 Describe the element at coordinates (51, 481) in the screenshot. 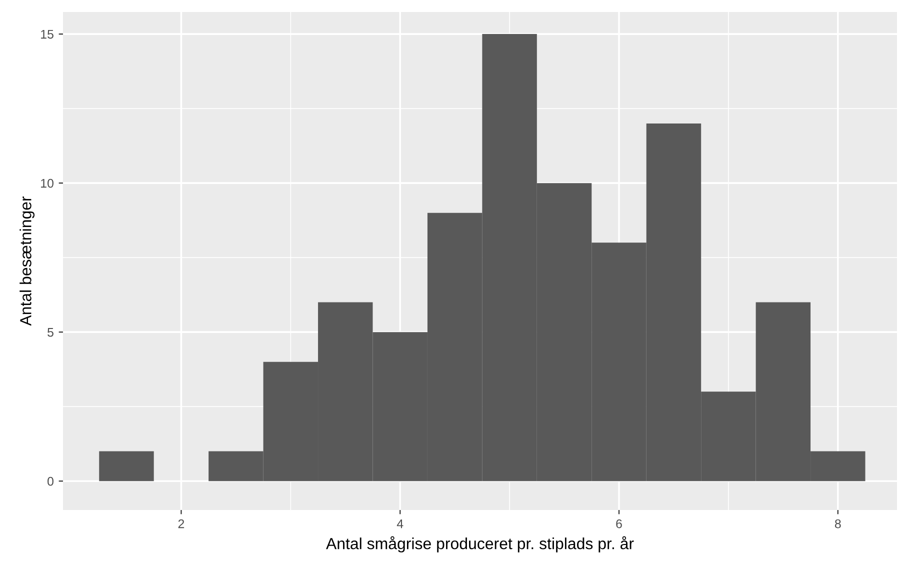

I see `y-tick-label: 0` at that location.